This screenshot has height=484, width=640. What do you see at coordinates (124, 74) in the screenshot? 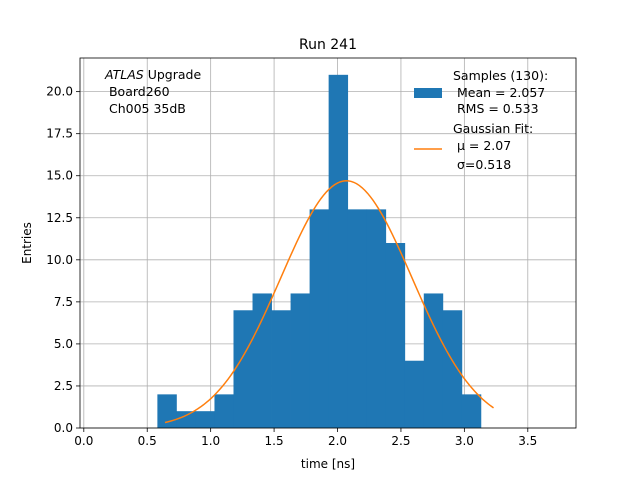
I see `annotation-atlas: ATLAS` at bounding box center [124, 74].